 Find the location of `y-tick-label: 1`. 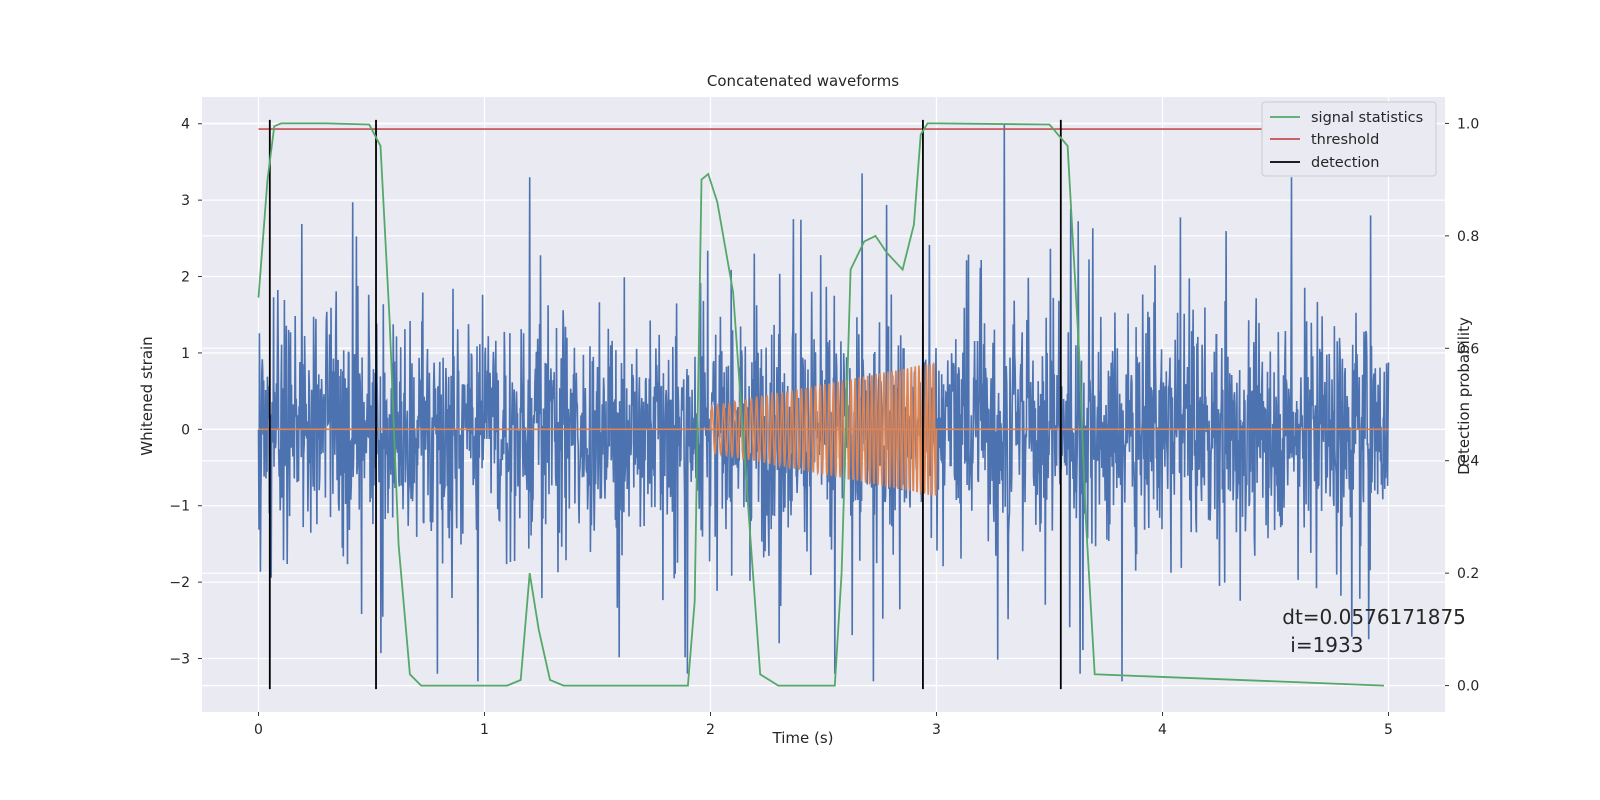

y-tick-label: 1 is located at coordinates (185, 354).